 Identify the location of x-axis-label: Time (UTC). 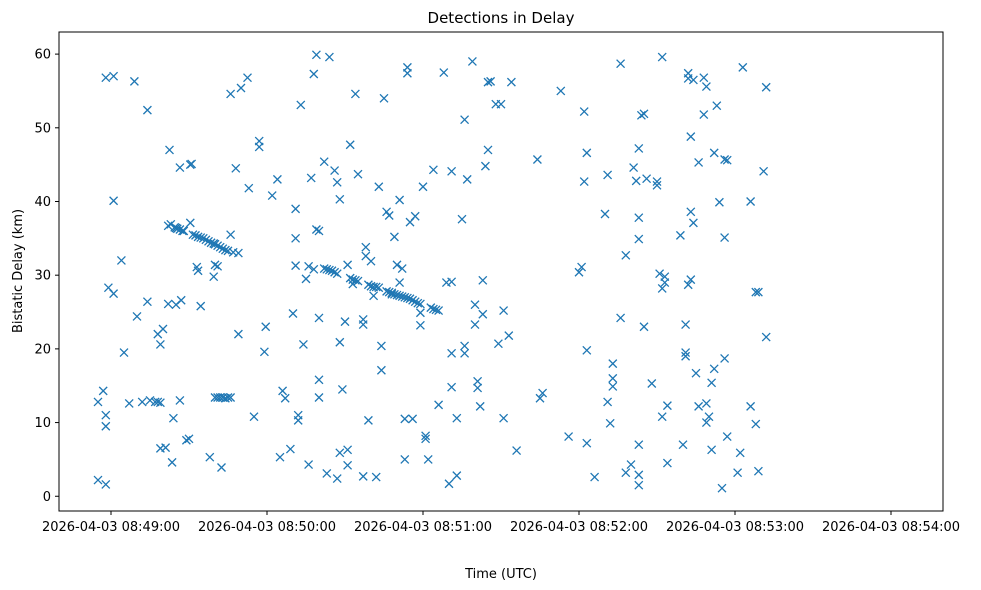
(500, 574).